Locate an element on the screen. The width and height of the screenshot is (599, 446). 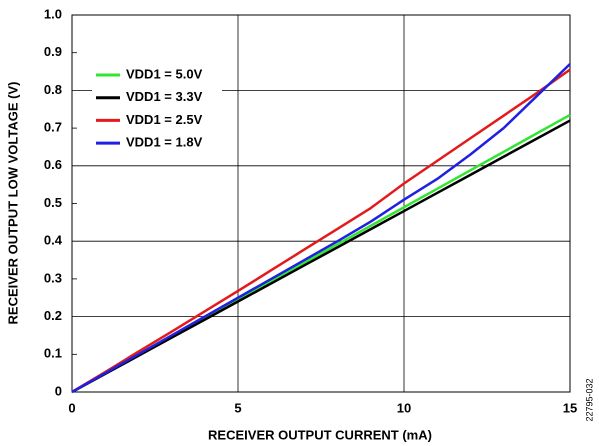
y-tick-label: 0.2 is located at coordinates (53, 315).